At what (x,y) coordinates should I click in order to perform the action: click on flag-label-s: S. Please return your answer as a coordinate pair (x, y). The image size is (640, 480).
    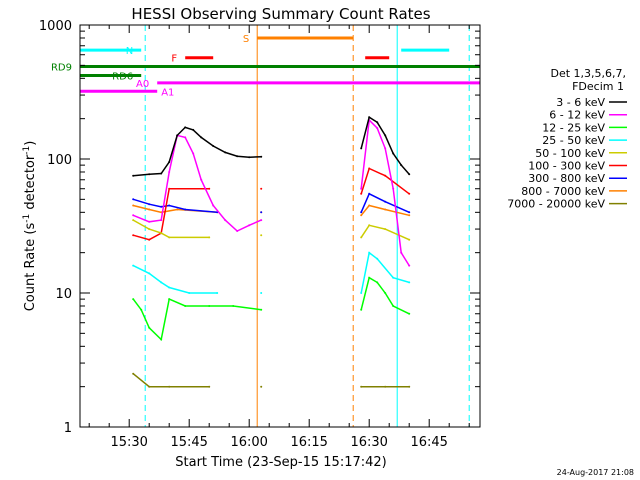
    Looking at the image, I should click on (246, 39).